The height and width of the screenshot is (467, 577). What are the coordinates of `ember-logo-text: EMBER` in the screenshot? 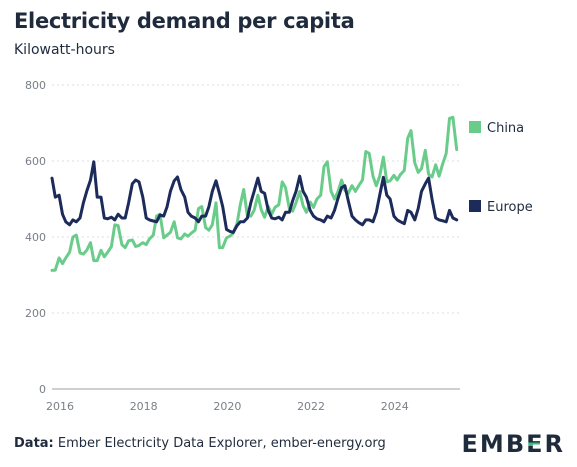 It's located at (513, 444).